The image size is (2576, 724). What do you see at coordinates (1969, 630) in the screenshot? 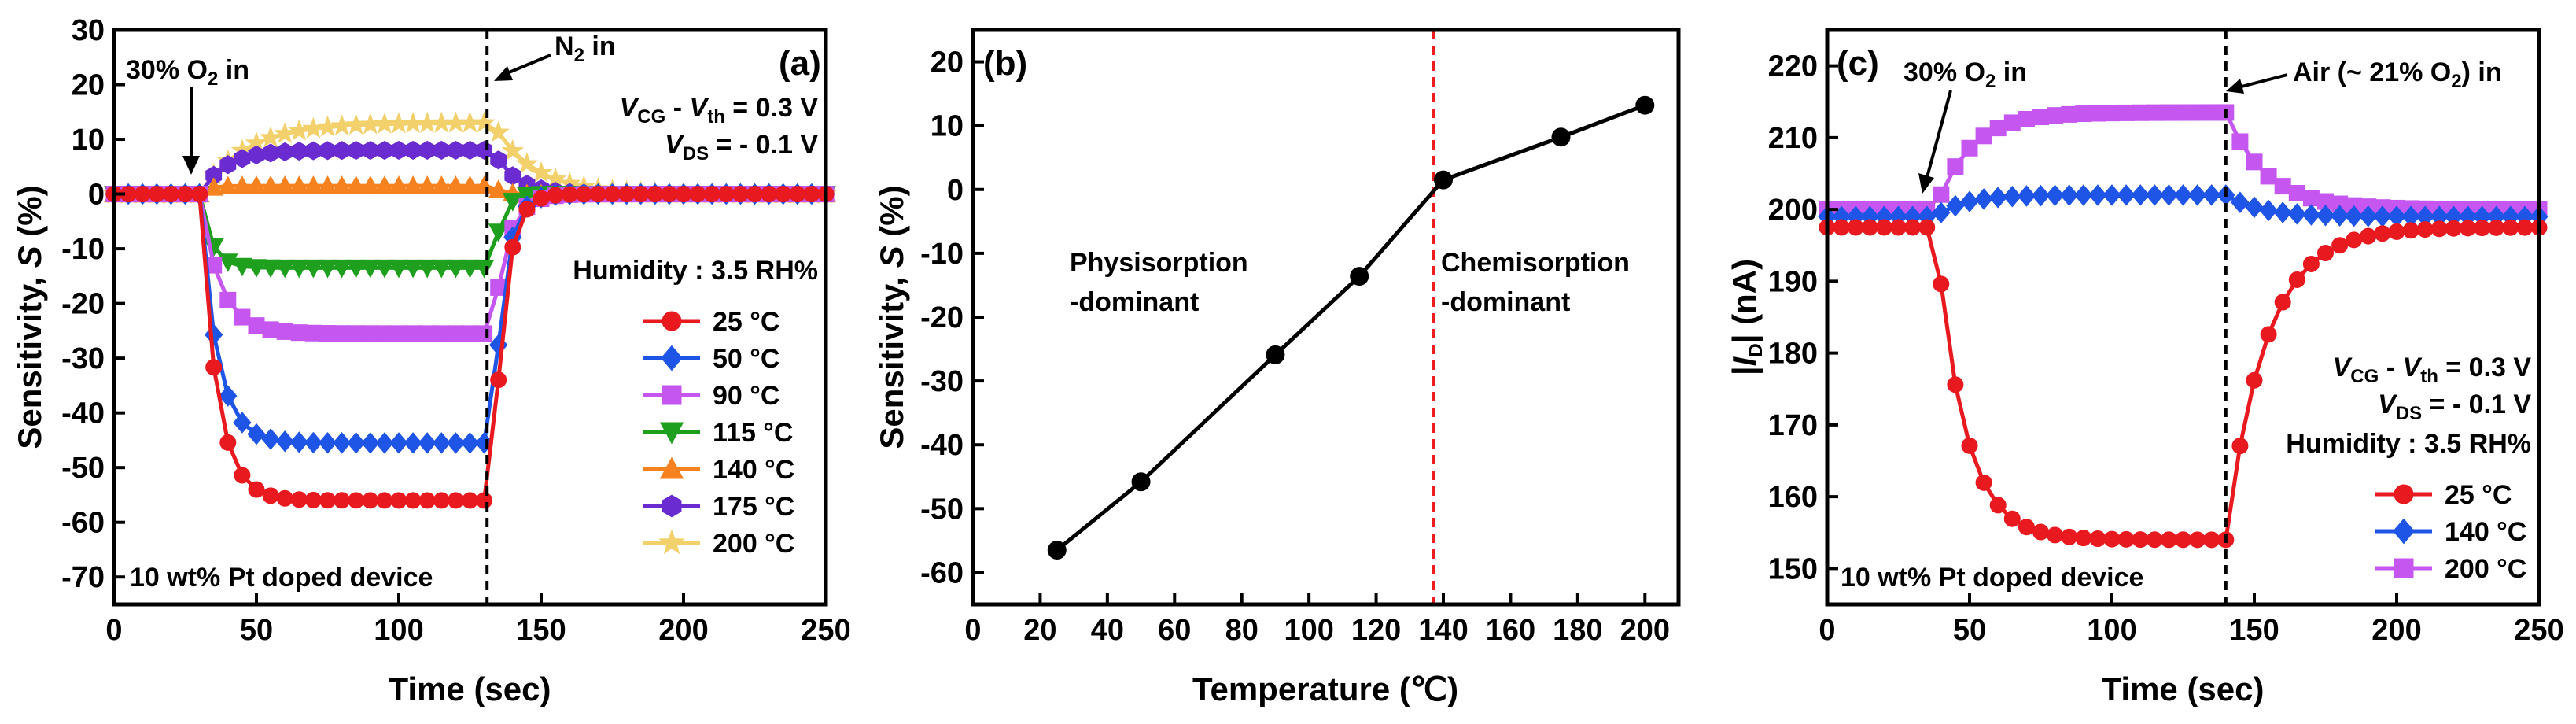
I see `panel-c-xtick-label: 50` at bounding box center [1969, 630].